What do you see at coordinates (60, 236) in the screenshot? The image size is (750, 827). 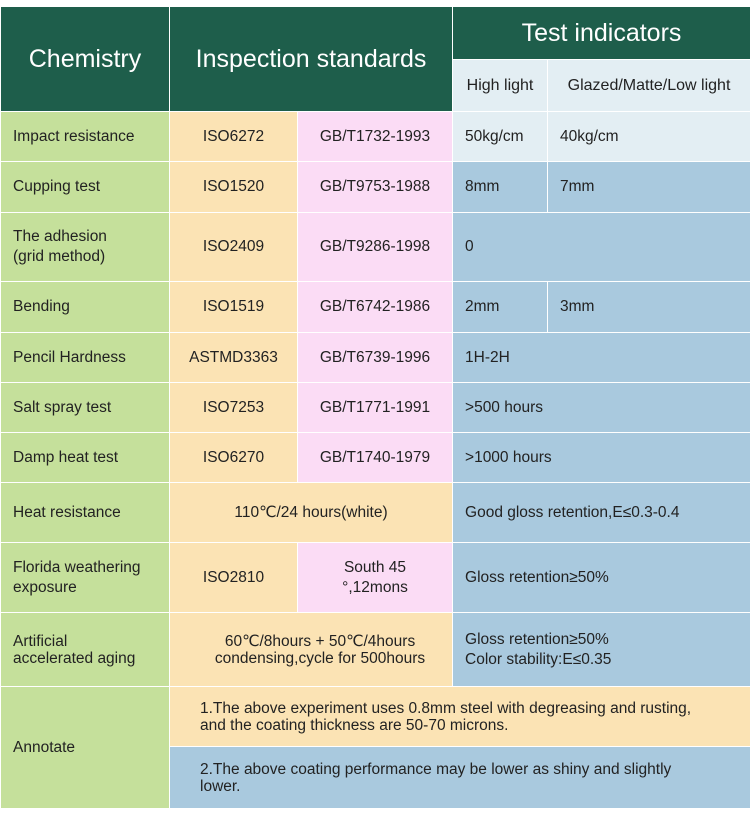 I see `row-label-line1: The adhesion` at bounding box center [60, 236].